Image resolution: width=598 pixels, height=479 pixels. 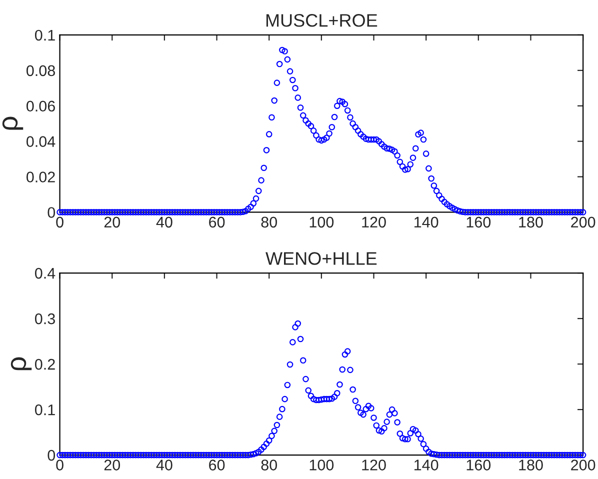 I want to click on y-tick-label: 0.08, so click(x=40, y=70).